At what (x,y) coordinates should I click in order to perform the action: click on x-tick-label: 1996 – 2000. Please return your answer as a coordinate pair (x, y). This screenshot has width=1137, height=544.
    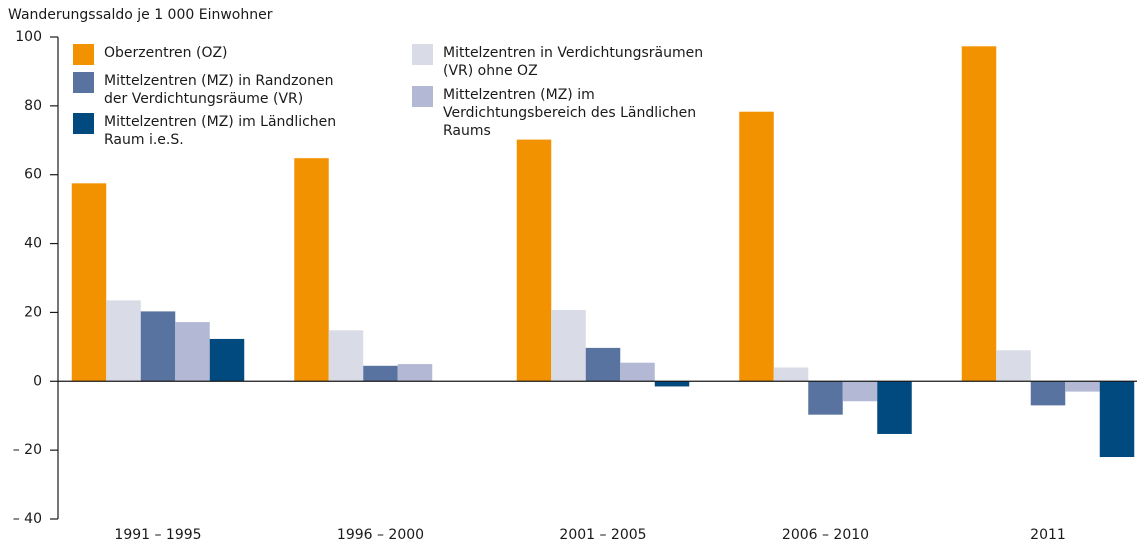
    Looking at the image, I should click on (380, 535).